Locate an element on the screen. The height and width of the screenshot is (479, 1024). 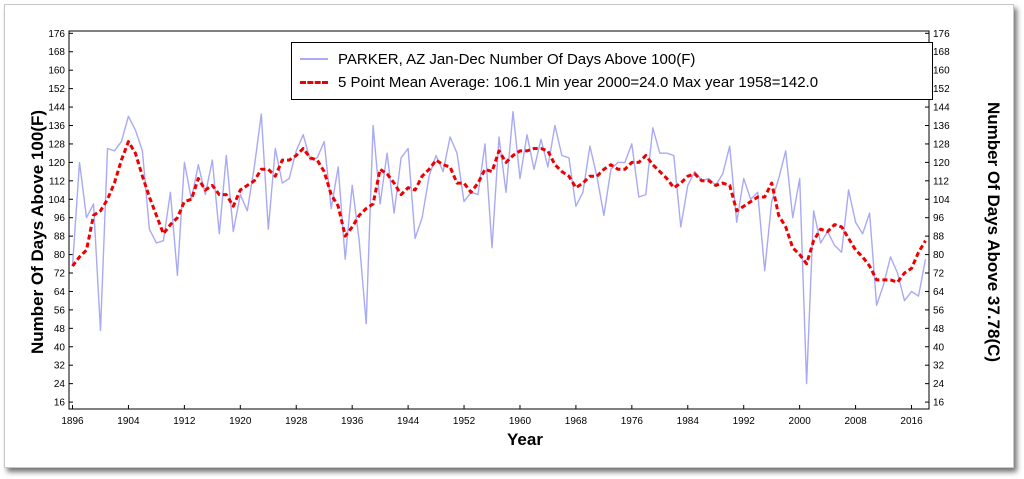
y-tick-label-right: 64 is located at coordinates (939, 292).